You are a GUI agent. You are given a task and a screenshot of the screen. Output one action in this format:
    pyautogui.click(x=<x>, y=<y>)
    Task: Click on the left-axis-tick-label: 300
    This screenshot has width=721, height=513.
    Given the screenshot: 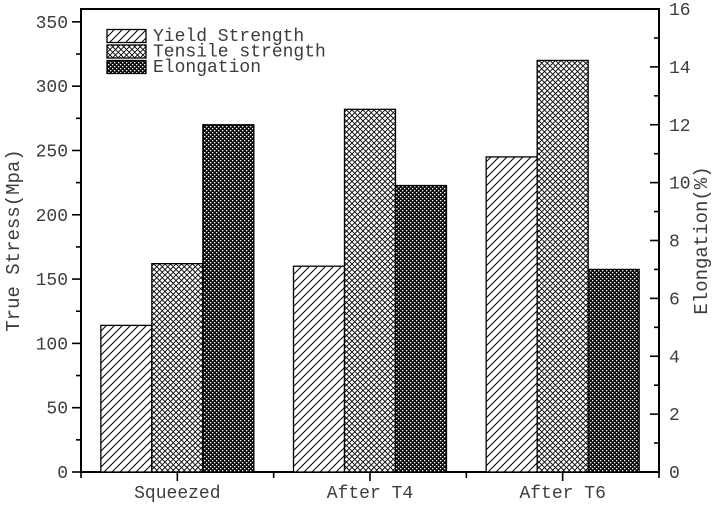 What is the action you would take?
    pyautogui.click(x=52, y=88)
    